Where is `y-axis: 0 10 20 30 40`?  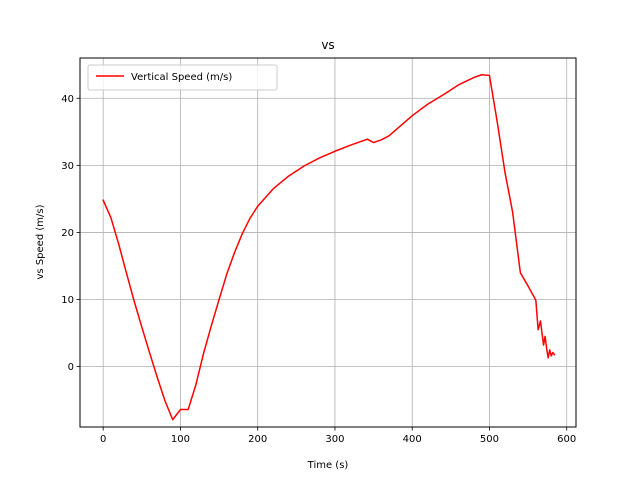 y-axis: 0 10 20 30 40 is located at coordinates (70, 233).